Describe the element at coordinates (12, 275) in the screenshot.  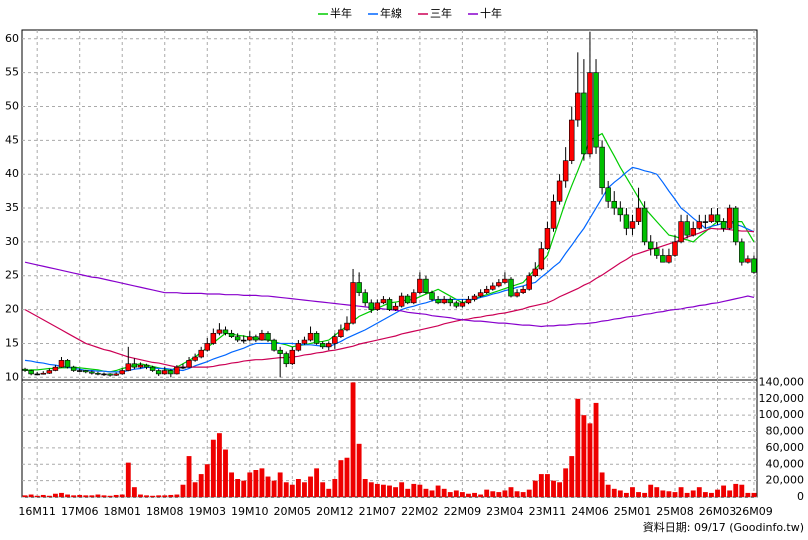
I see `y-tick-label: 25` at that location.